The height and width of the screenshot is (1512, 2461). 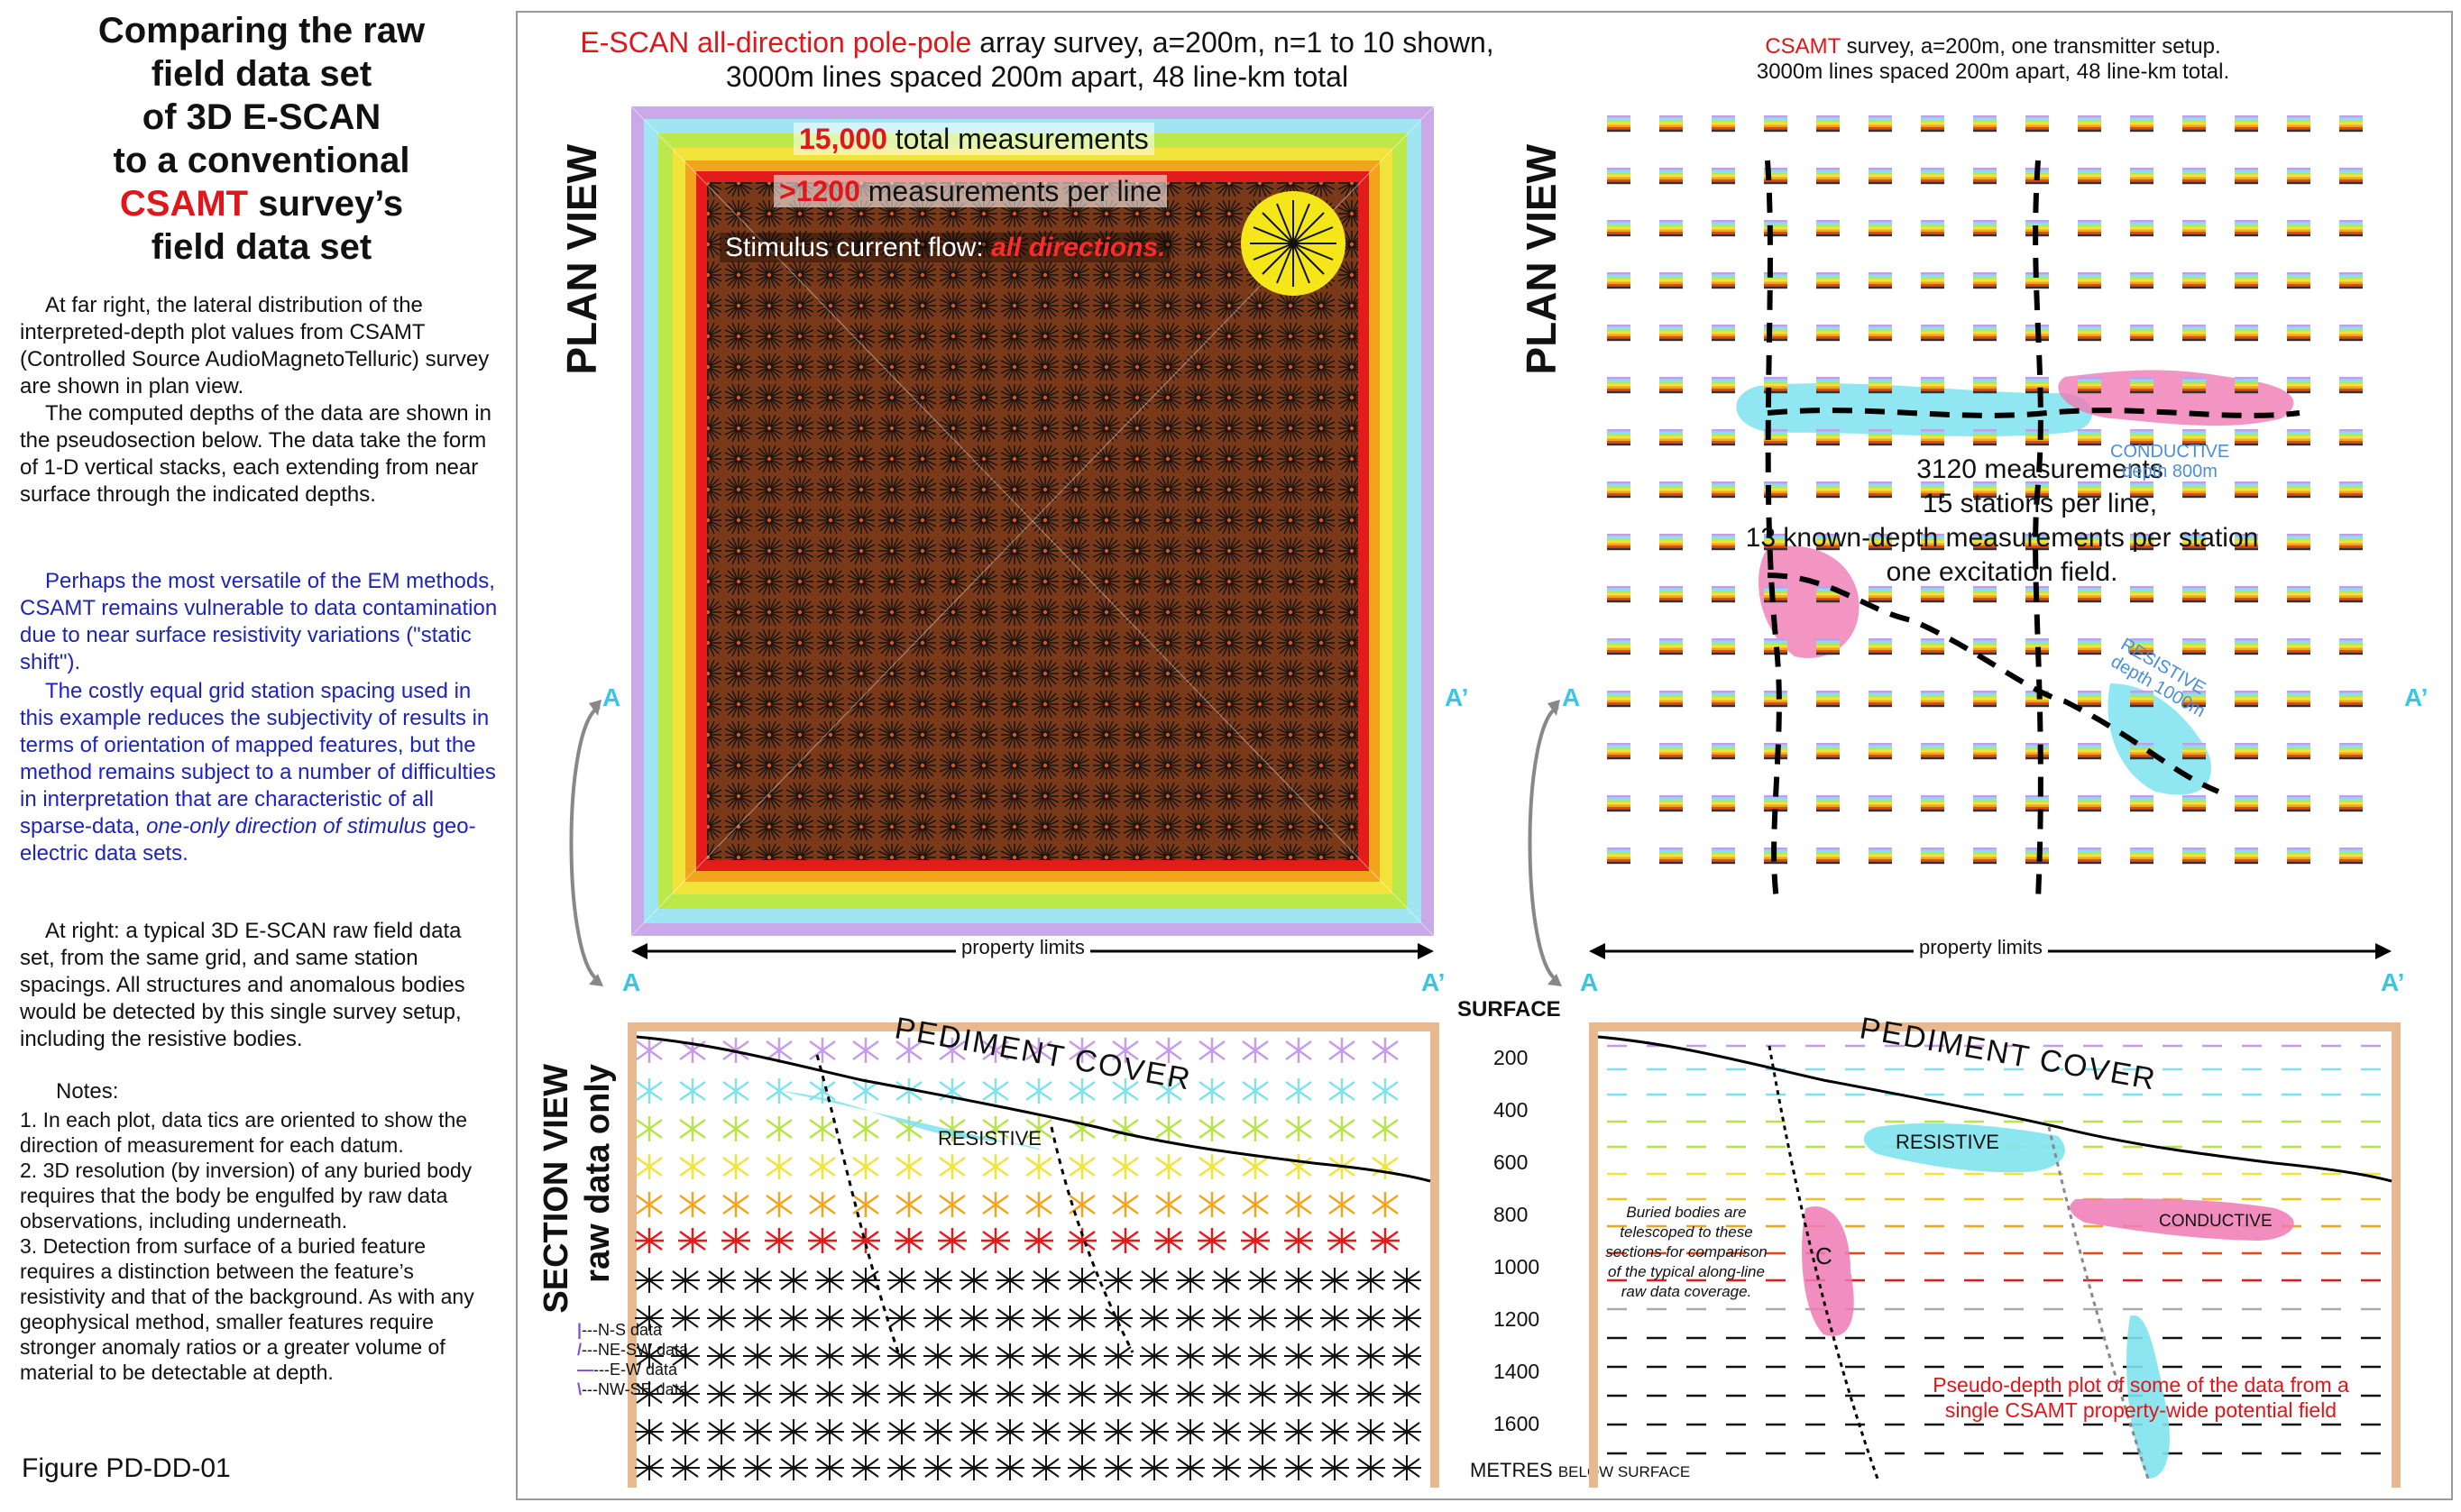 I want to click on surface-label: SURFACE, so click(x=1509, y=1010).